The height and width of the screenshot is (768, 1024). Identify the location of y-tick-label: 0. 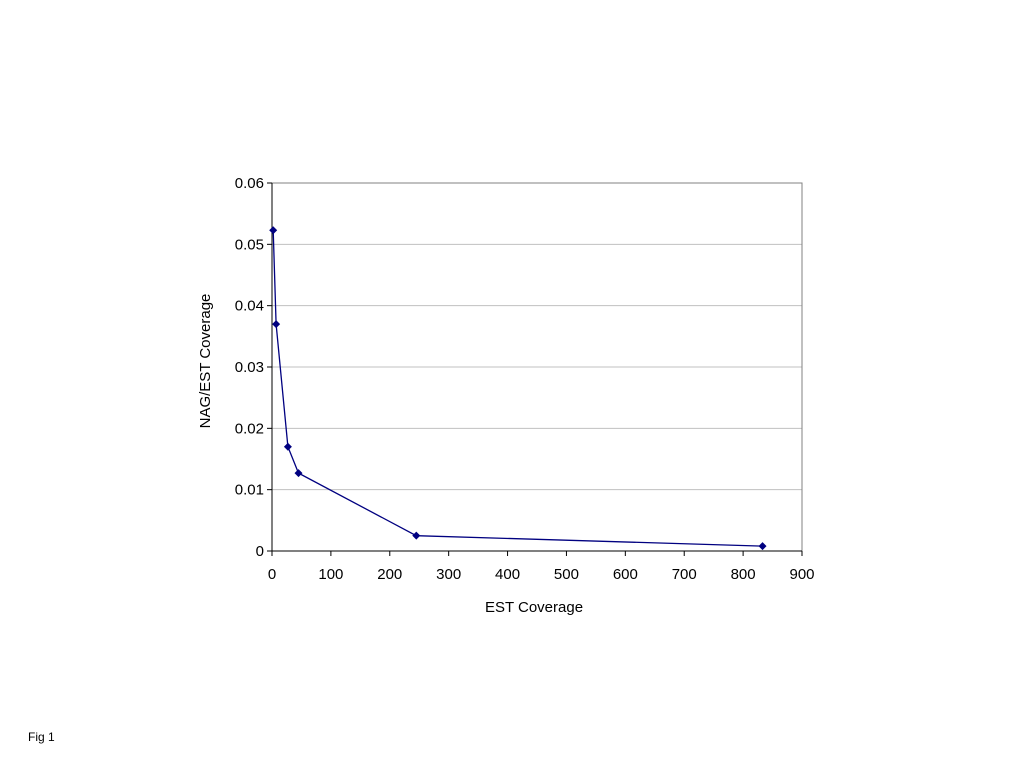
(260, 551).